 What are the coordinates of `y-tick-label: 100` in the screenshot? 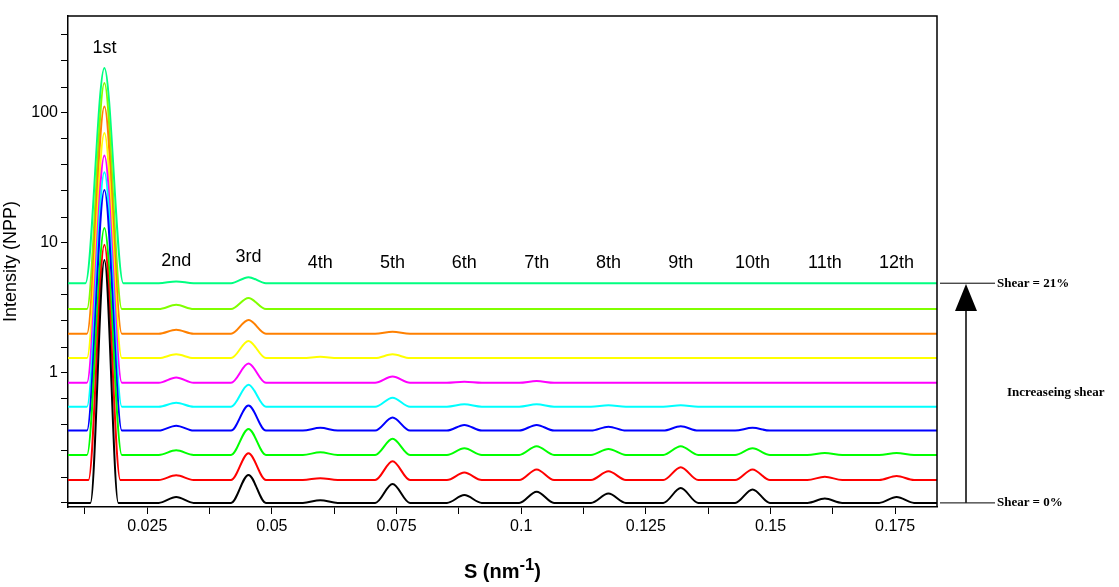 It's located at (45, 112).